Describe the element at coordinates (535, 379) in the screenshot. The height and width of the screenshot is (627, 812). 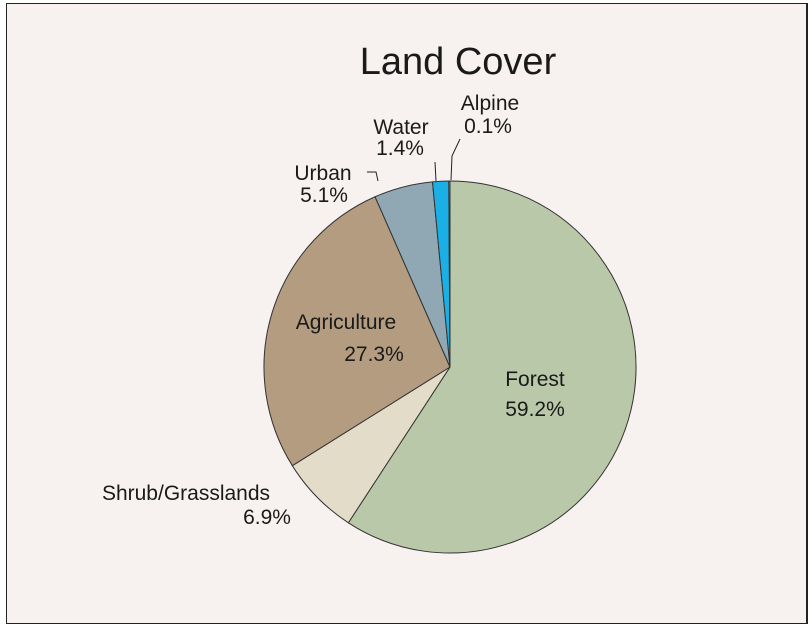
I see `slice-label-forest: Forest` at that location.